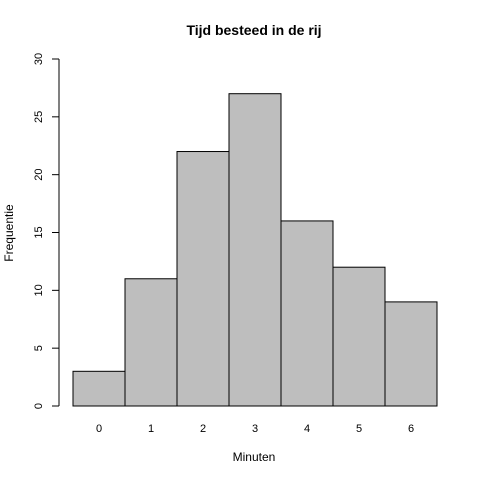 The height and width of the screenshot is (485, 480). Describe the element at coordinates (411, 429) in the screenshot. I see `x-tick-label-6: 6` at that location.